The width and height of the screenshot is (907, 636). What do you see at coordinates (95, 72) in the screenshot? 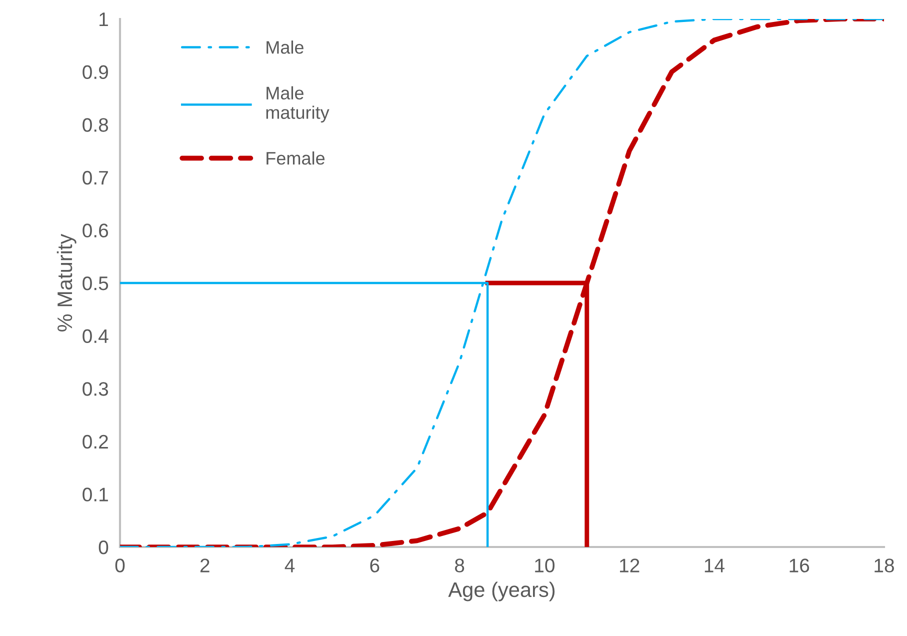
I see `y-tick-label: 0.9` at bounding box center [95, 72].